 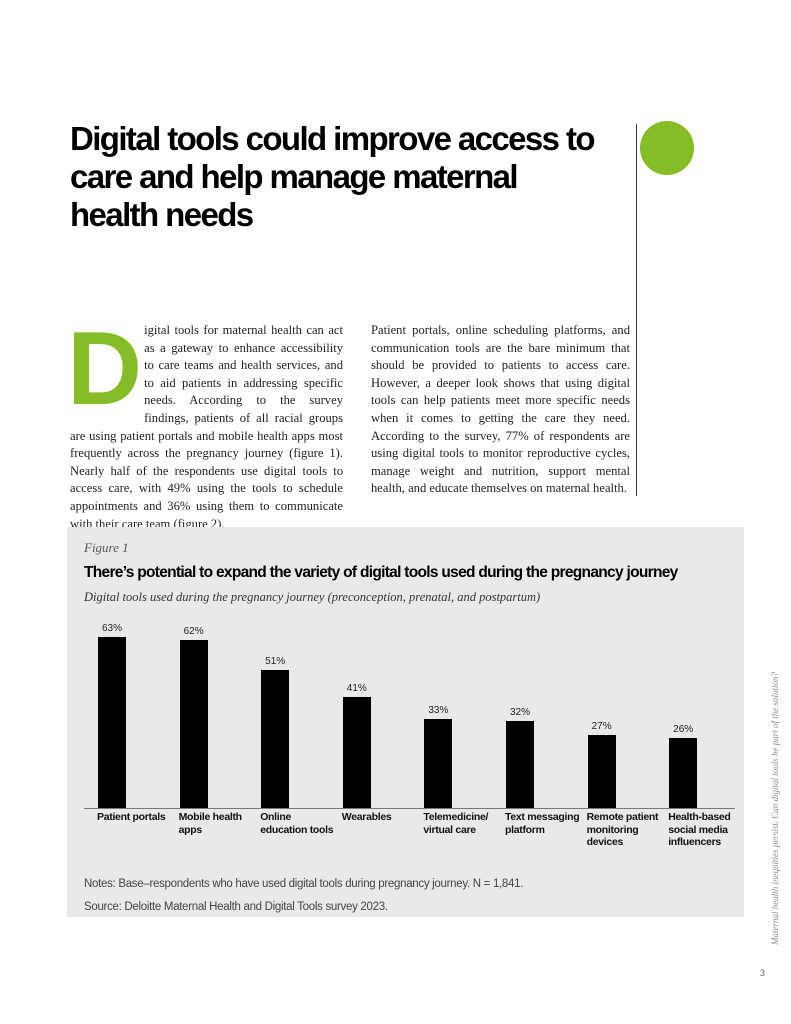 What do you see at coordinates (104, 369) in the screenshot?
I see `drop-cap: D` at bounding box center [104, 369].